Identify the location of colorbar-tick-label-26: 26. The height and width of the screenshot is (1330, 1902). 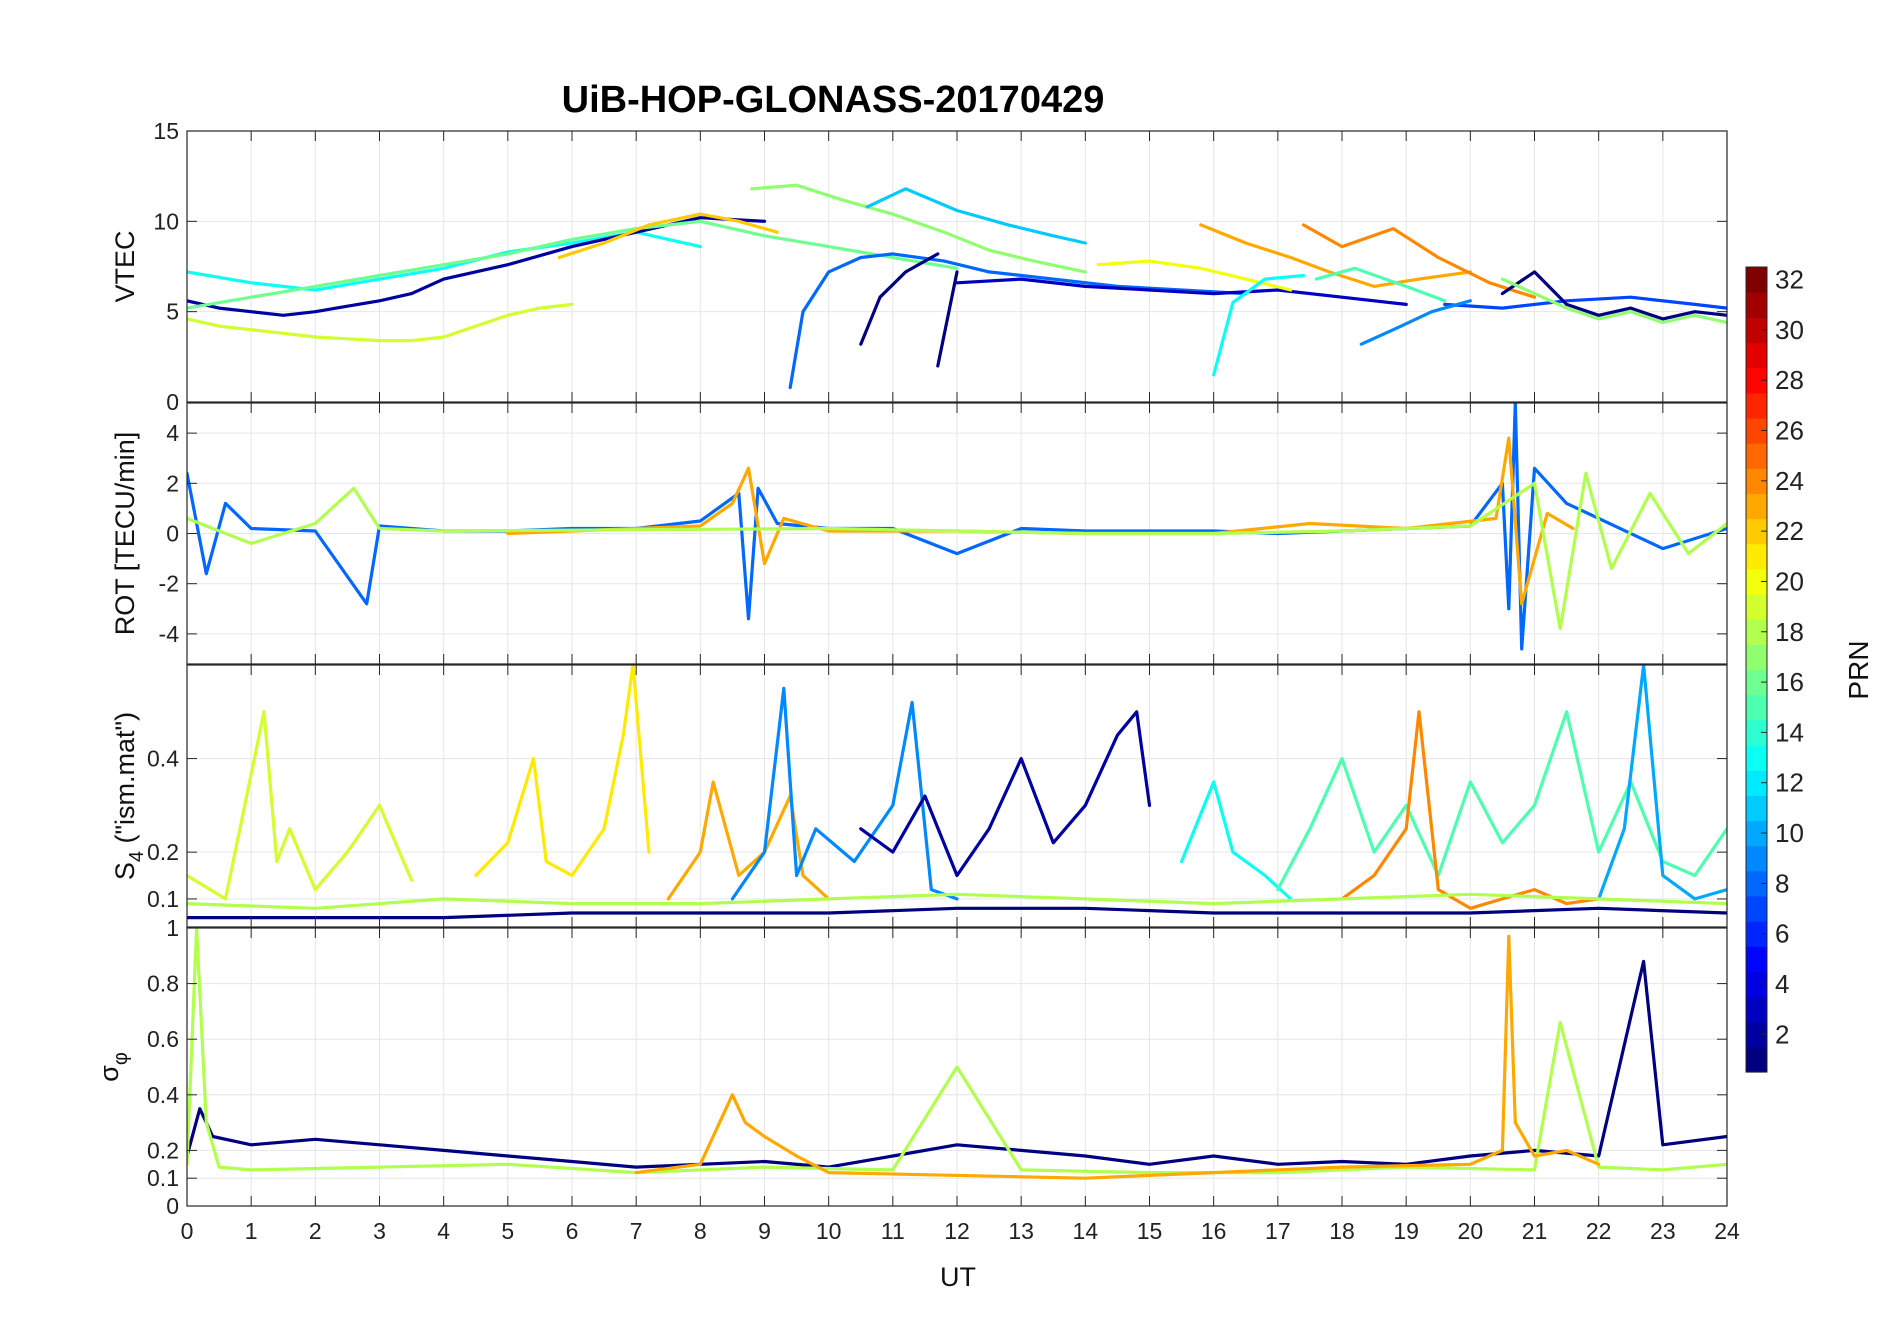
(1789, 431).